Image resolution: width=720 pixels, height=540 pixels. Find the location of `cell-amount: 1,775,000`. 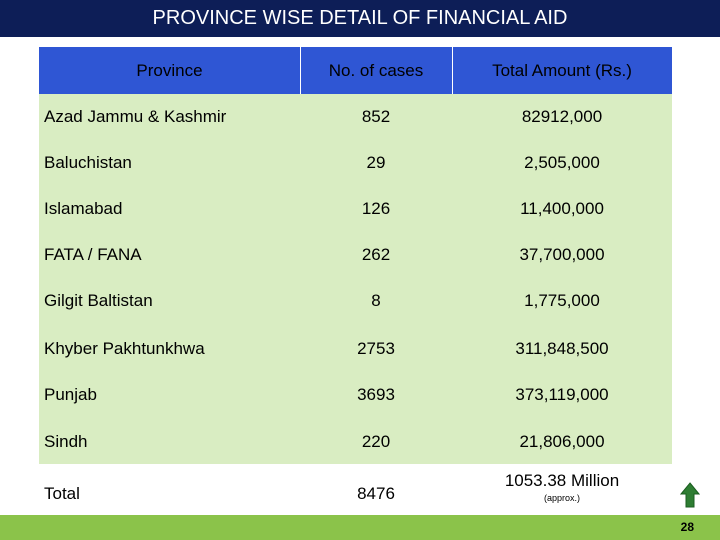

cell-amount: 1,775,000 is located at coordinates (562, 300).